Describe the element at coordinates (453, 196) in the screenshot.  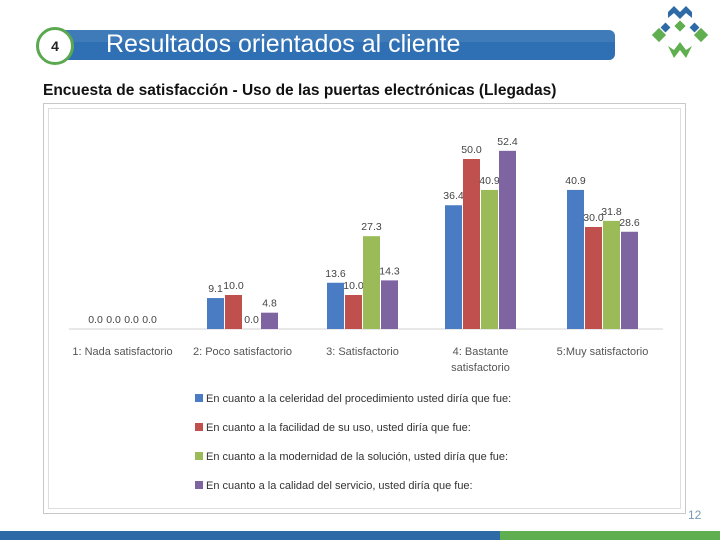
I see `data-label-series-1-cat-4: 36.4` at that location.